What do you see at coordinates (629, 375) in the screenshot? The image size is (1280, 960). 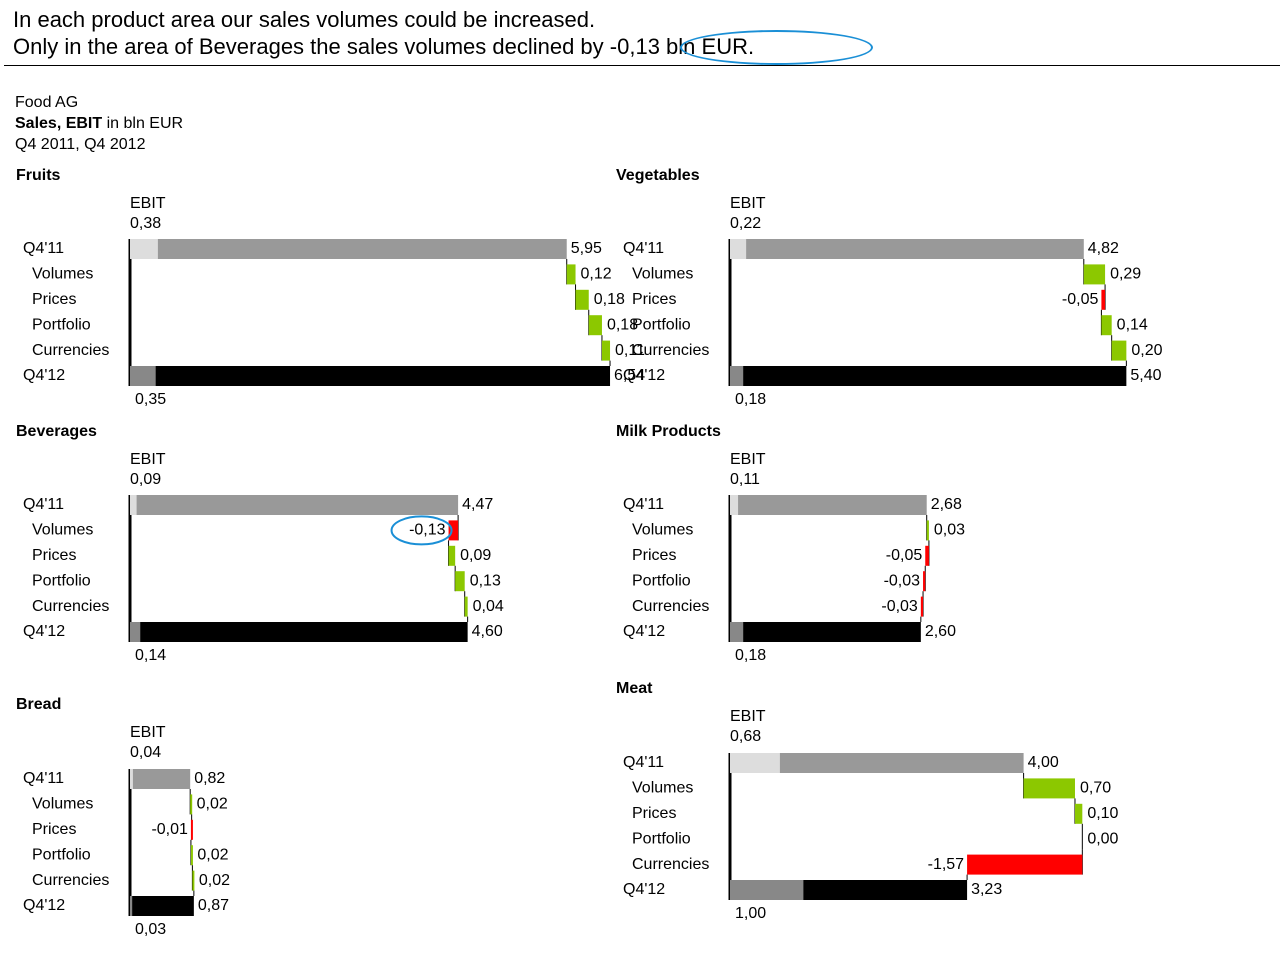 I see `data-label: 6,54` at bounding box center [629, 375].